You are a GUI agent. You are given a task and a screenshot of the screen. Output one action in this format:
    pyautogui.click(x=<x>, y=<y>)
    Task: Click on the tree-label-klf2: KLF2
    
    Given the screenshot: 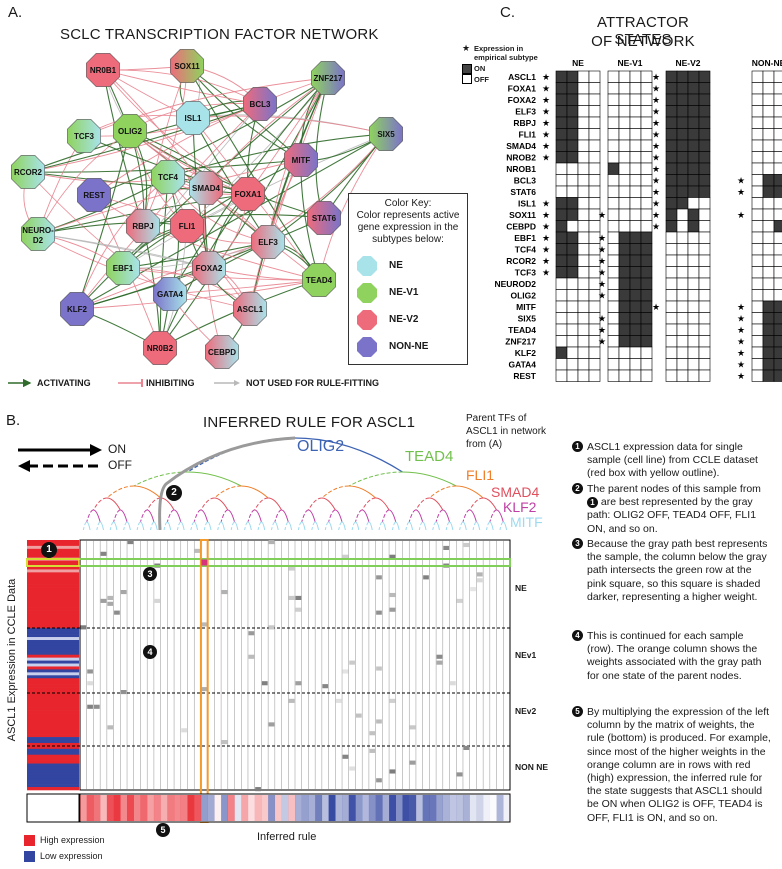 What is the action you would take?
    pyautogui.click(x=520, y=507)
    